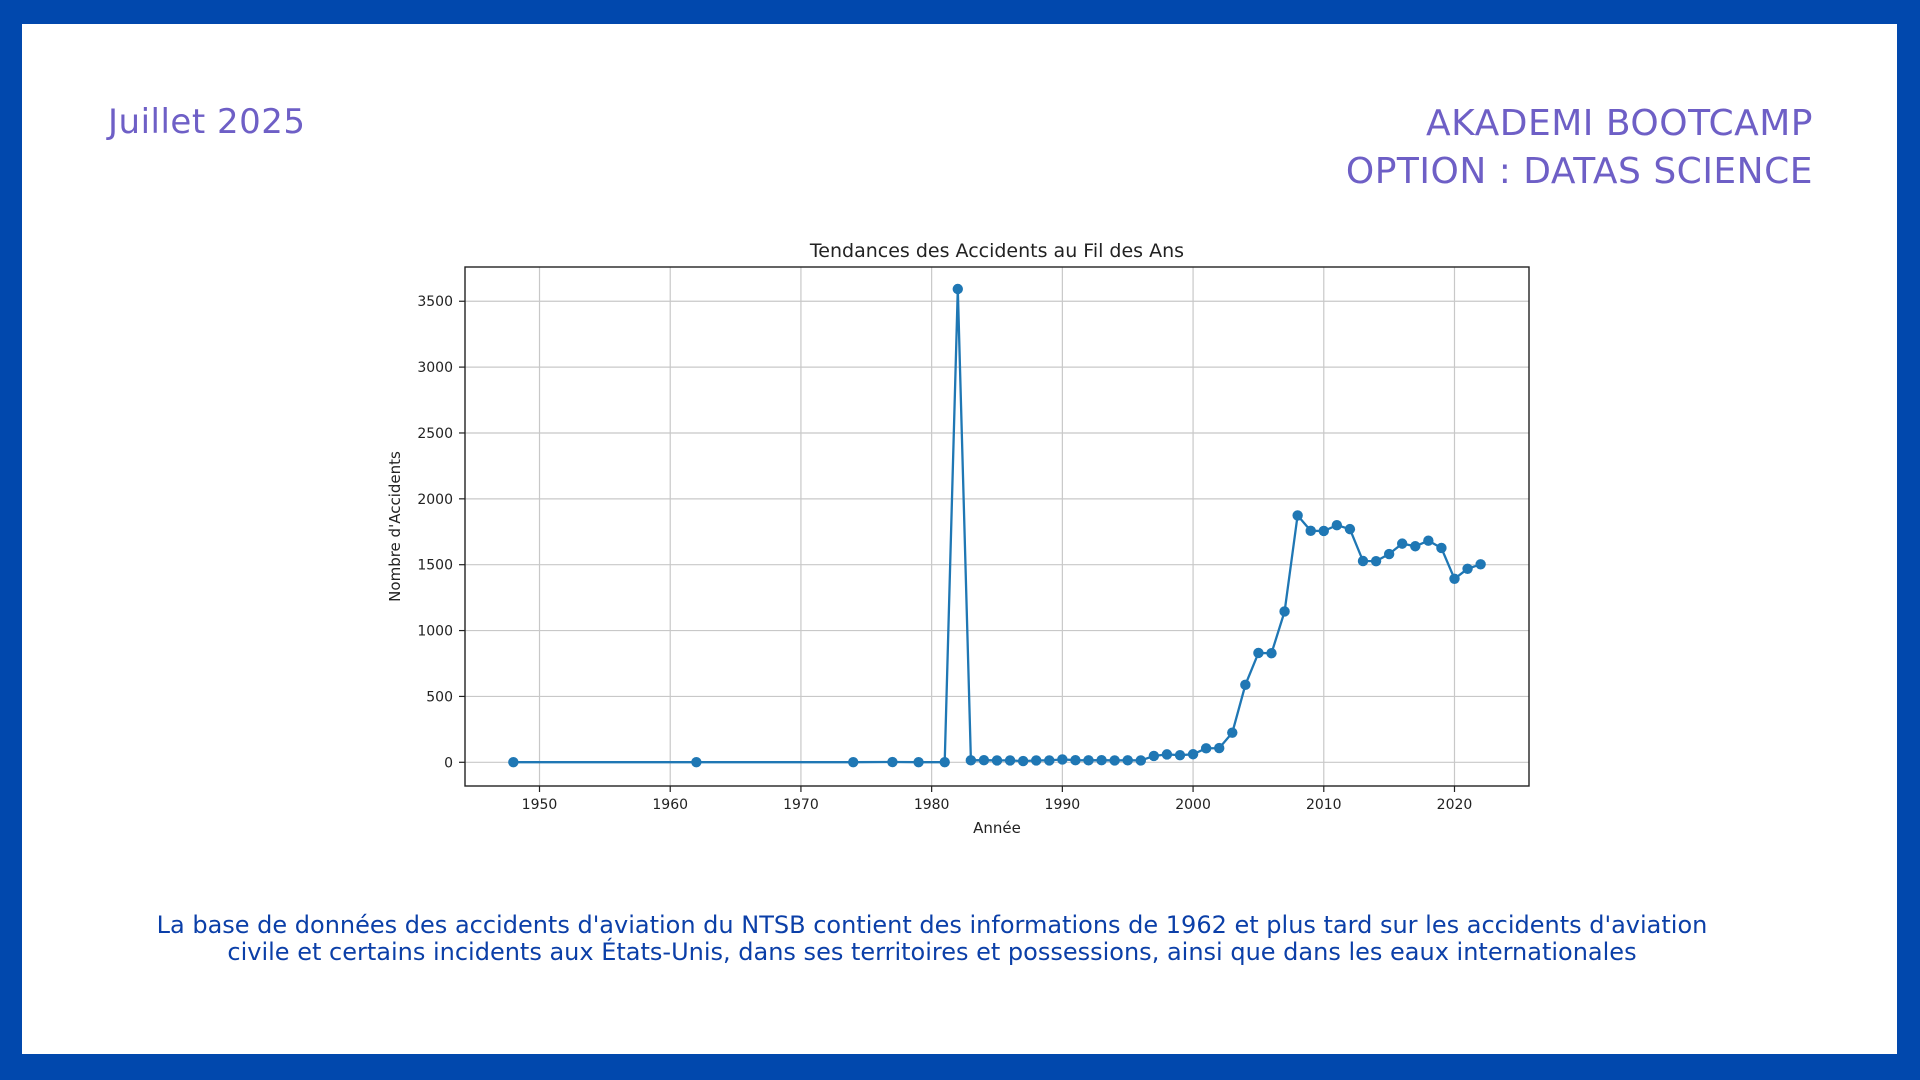 The image size is (1920, 1080). I want to click on brand-line-2: OPTION : DATAS SCIENCE, so click(1579, 171).